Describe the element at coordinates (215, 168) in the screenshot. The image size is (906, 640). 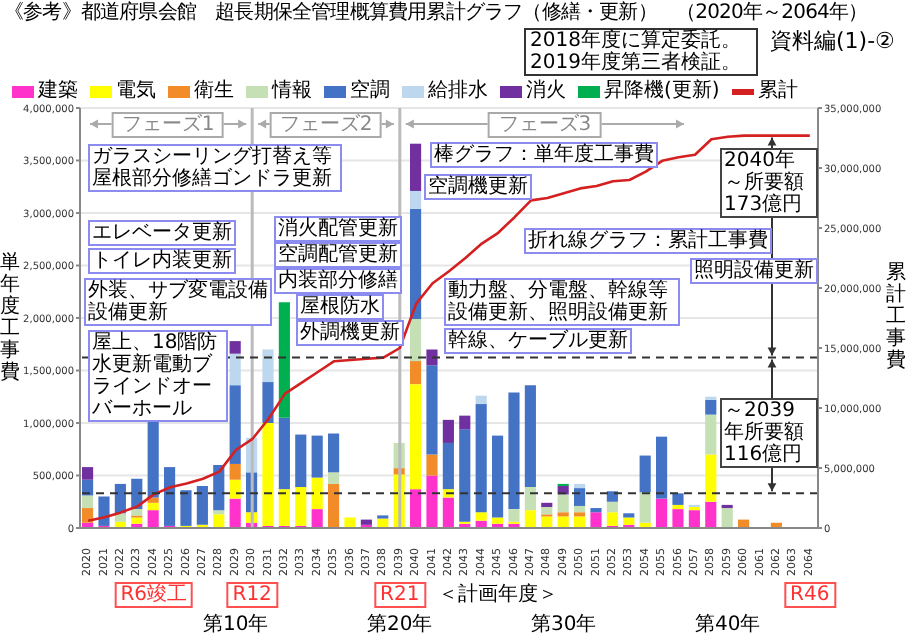
I see `annotation: ガラスシーリング打替え等屋根部分修繕ゴンドラ更新` at that location.